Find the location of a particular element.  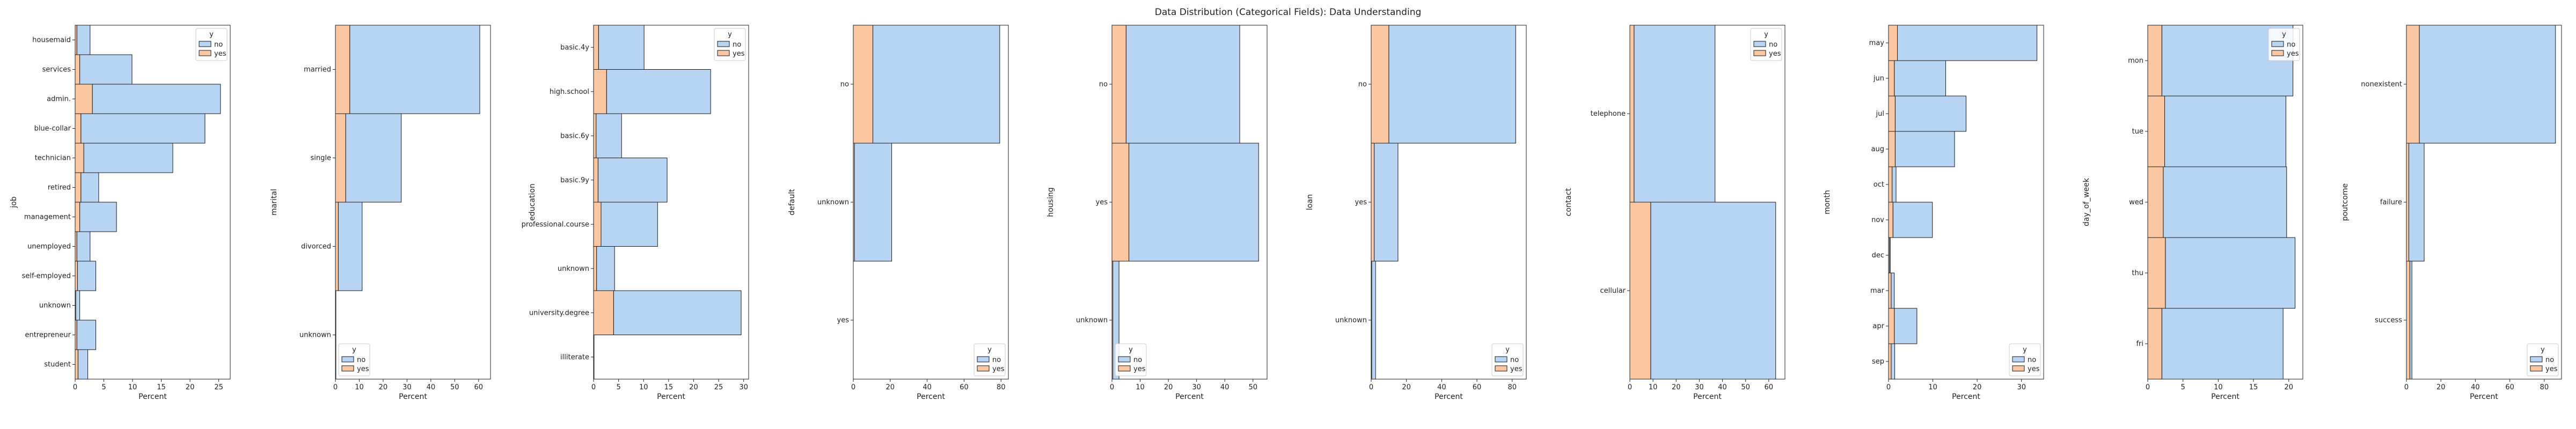

ytick-label-basic.9y: basic.9y is located at coordinates (574, 180).